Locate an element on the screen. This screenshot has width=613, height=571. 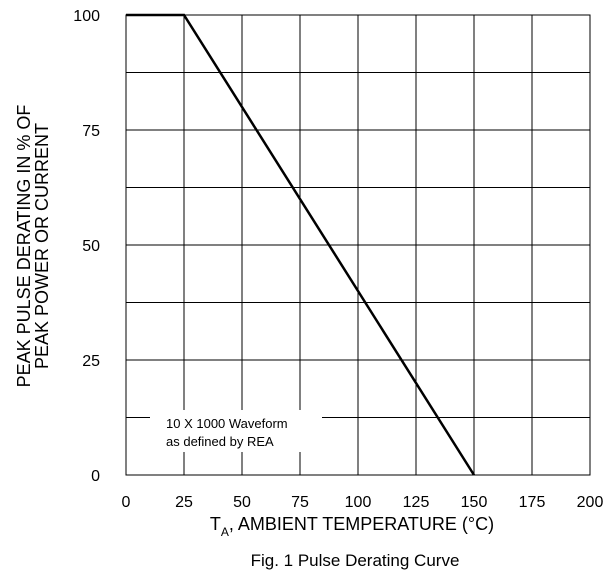
x-tick-label: 50 is located at coordinates (242, 502).